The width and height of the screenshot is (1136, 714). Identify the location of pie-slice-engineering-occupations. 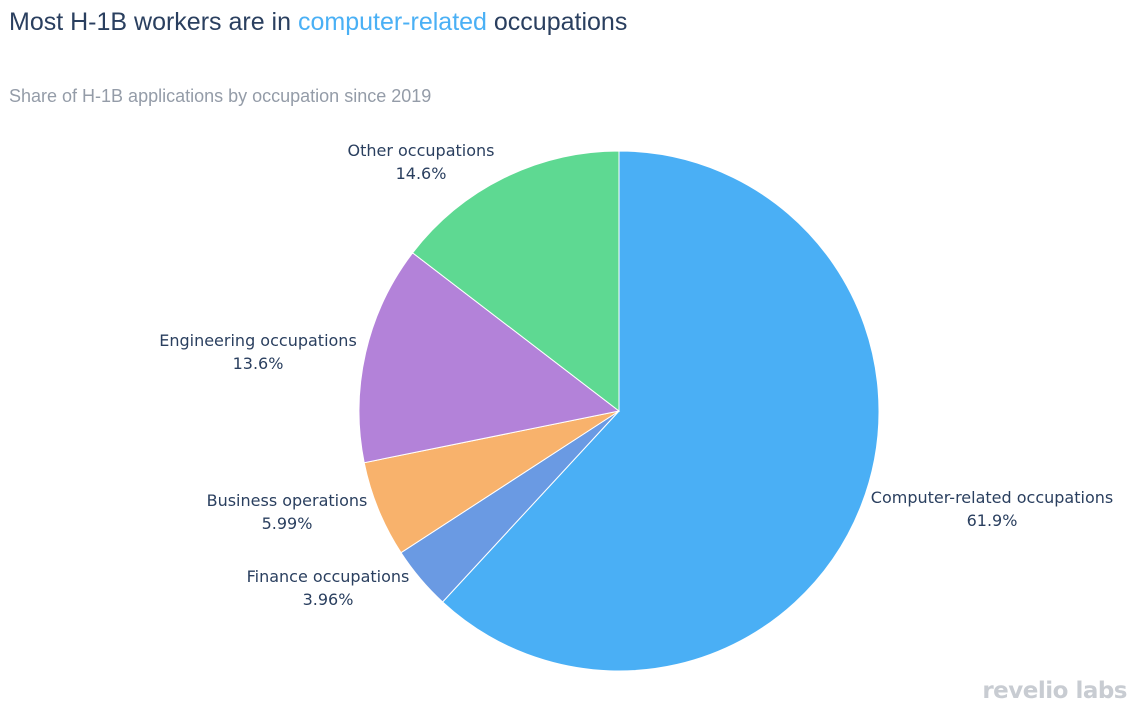
(489, 358).